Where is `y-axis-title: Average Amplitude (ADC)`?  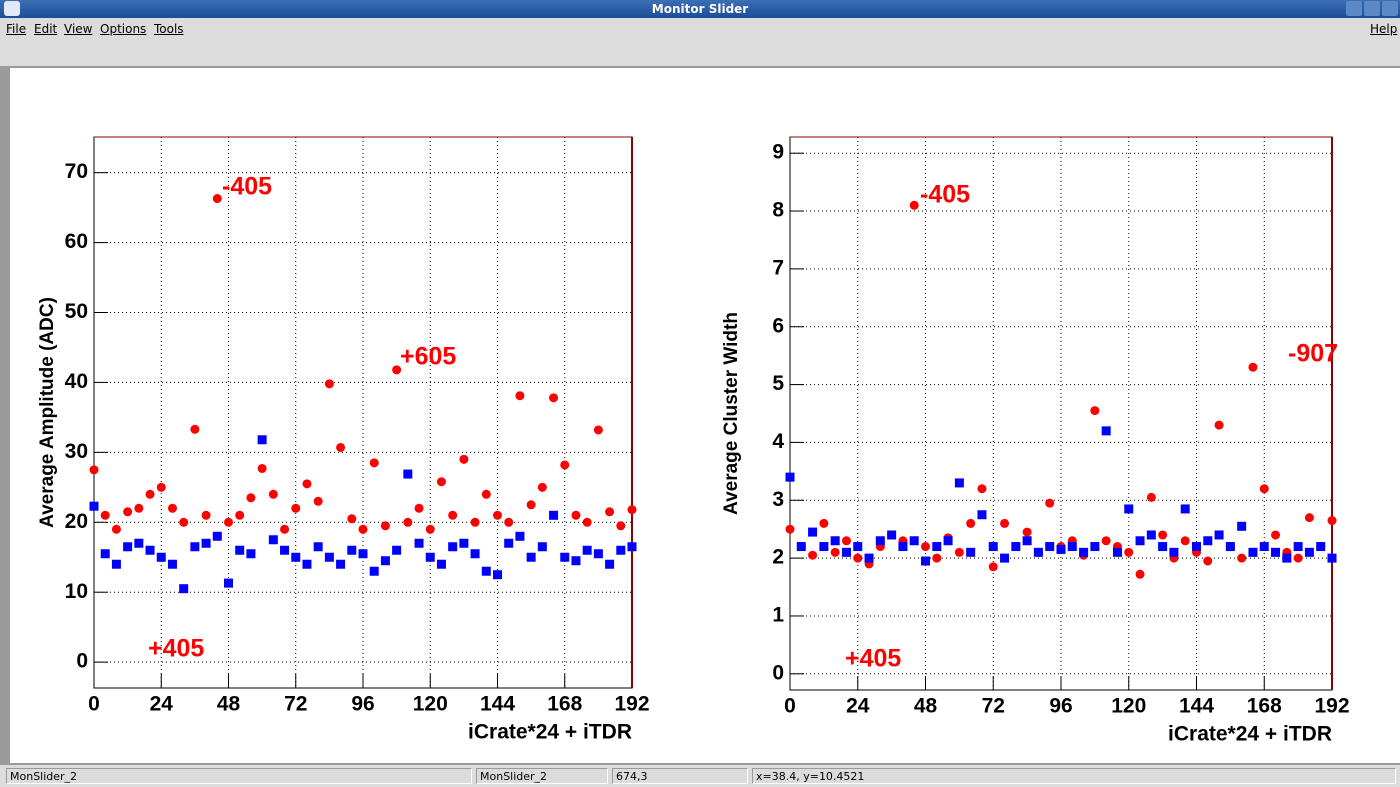
y-axis-title: Average Amplitude (ADC) is located at coordinates (47, 412).